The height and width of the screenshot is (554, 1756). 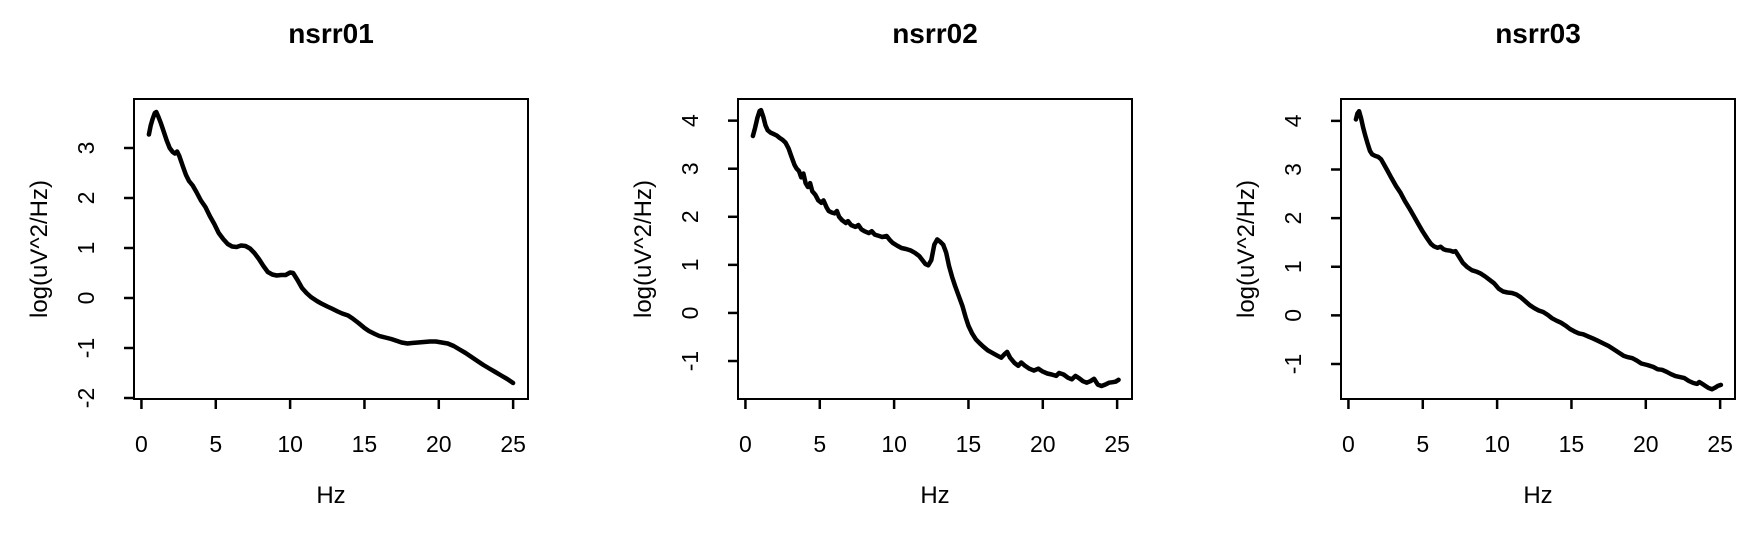 What do you see at coordinates (86, 398) in the screenshot?
I see `y-tick-label: -2` at bounding box center [86, 398].